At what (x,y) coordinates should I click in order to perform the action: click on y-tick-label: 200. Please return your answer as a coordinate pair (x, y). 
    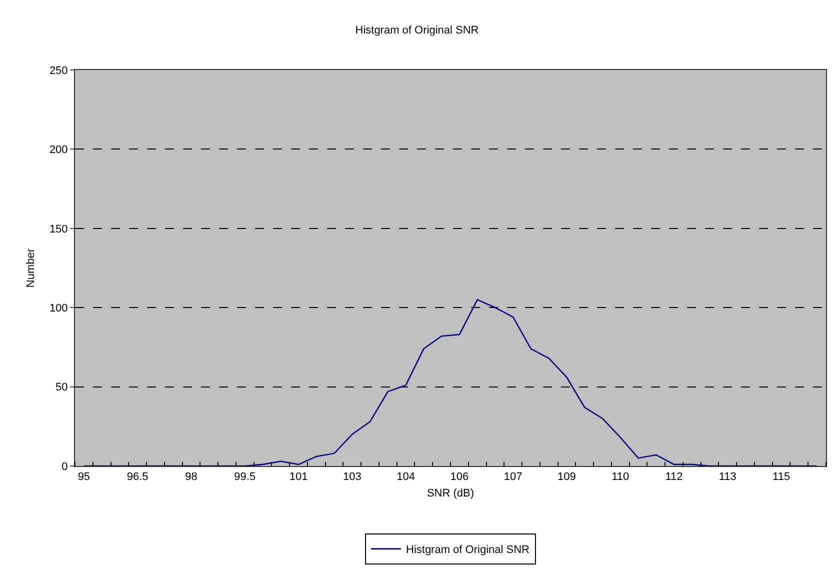
    Looking at the image, I should click on (58, 150).